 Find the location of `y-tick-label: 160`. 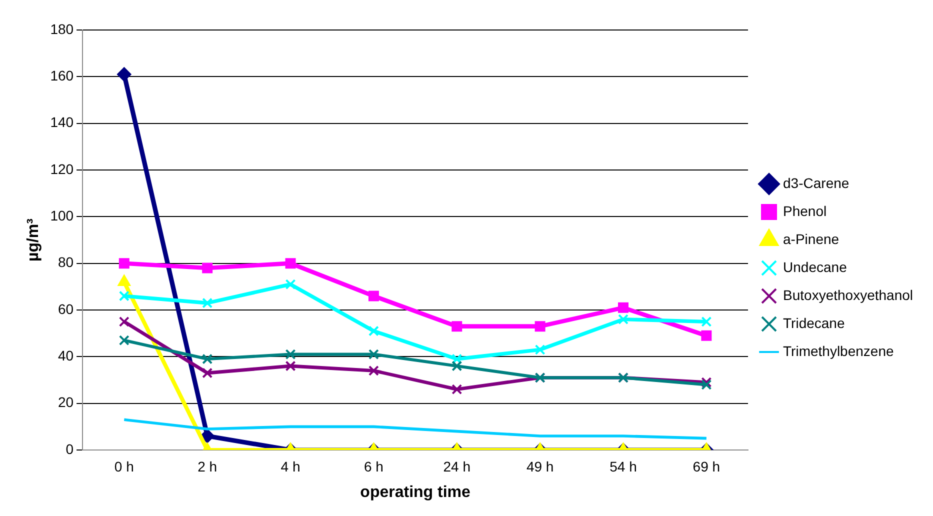

y-tick-label: 160 is located at coordinates (62, 76).